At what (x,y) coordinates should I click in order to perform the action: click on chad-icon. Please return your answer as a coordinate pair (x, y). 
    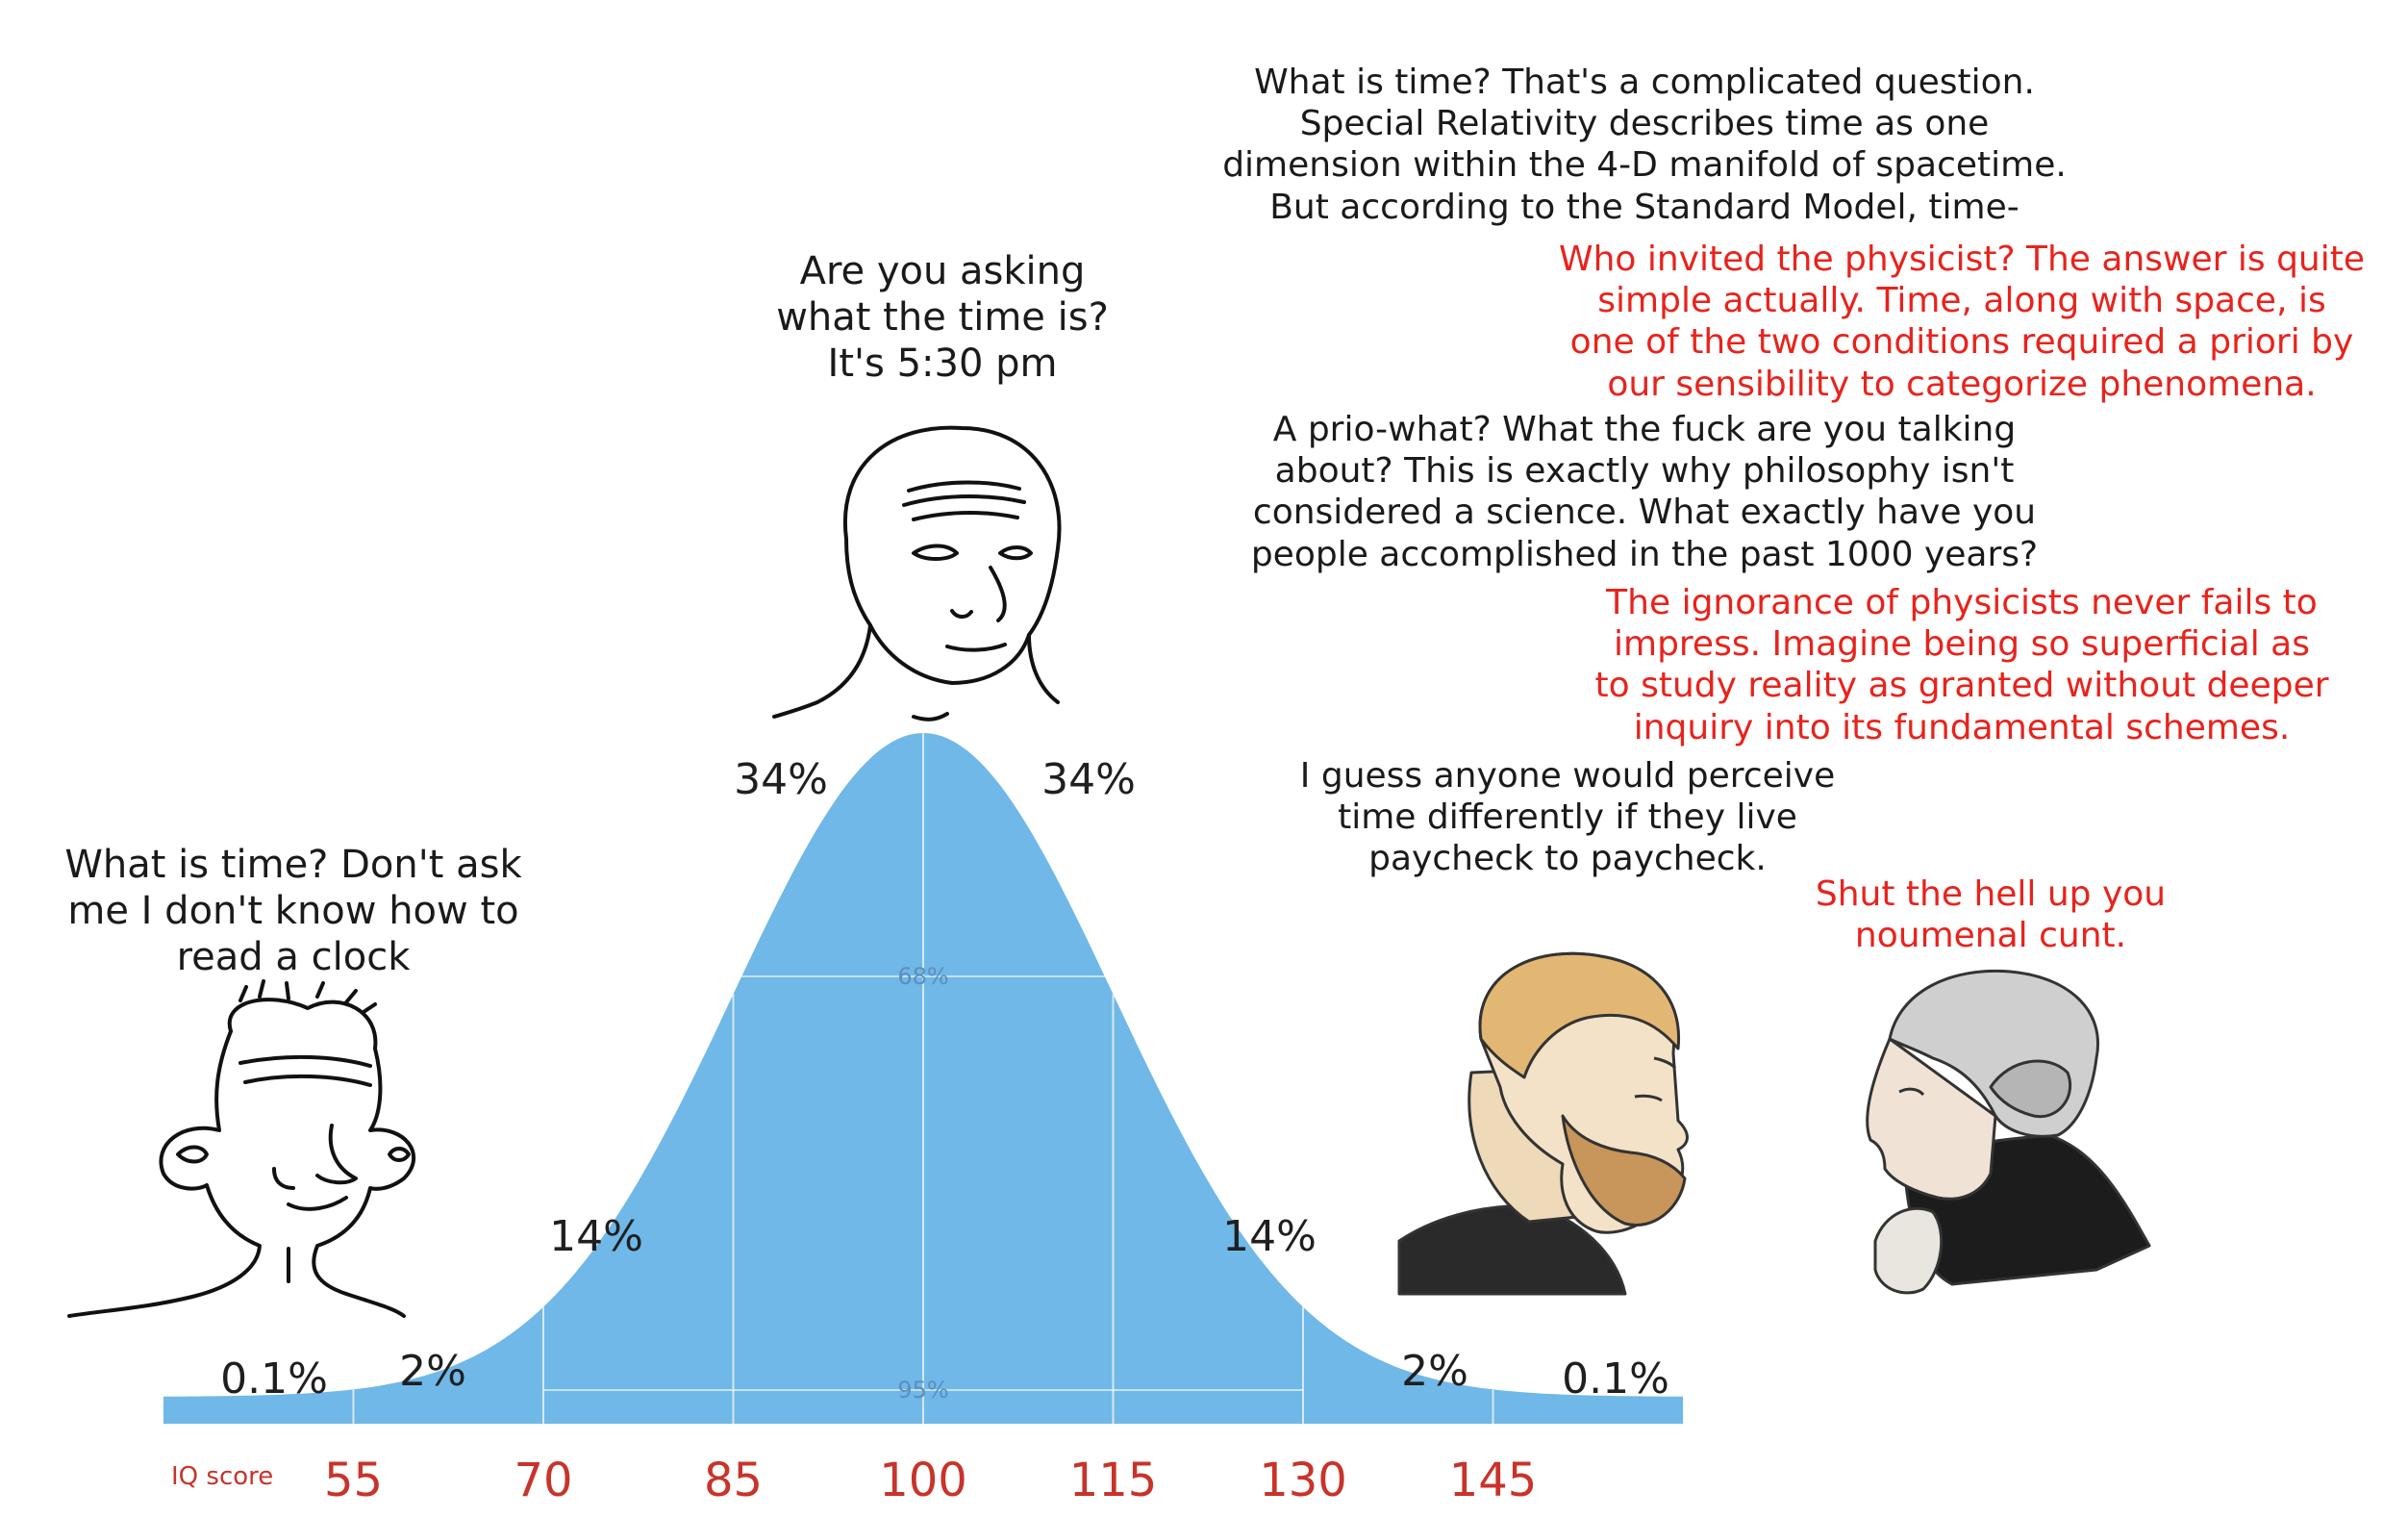
    Looking at the image, I should click on (1543, 1123).